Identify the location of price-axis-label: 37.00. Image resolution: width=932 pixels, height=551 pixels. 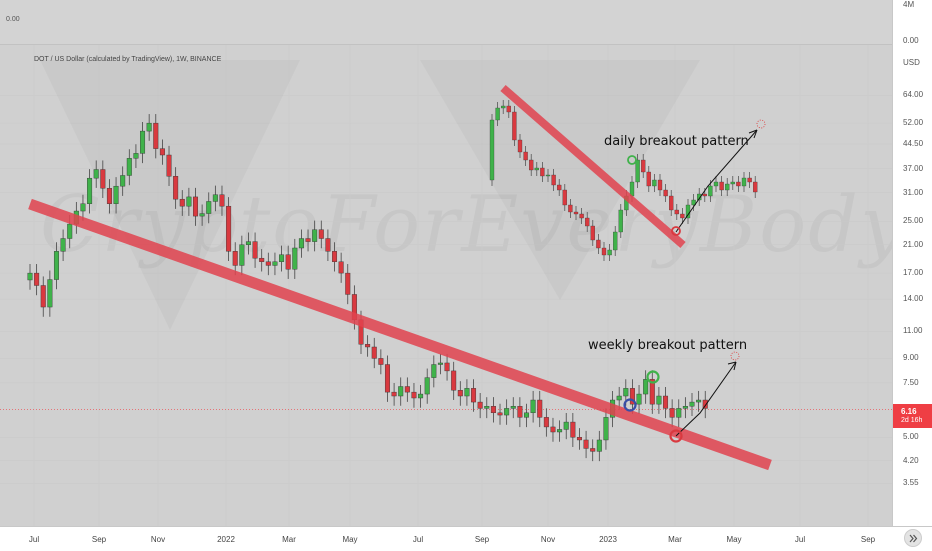
(913, 168).